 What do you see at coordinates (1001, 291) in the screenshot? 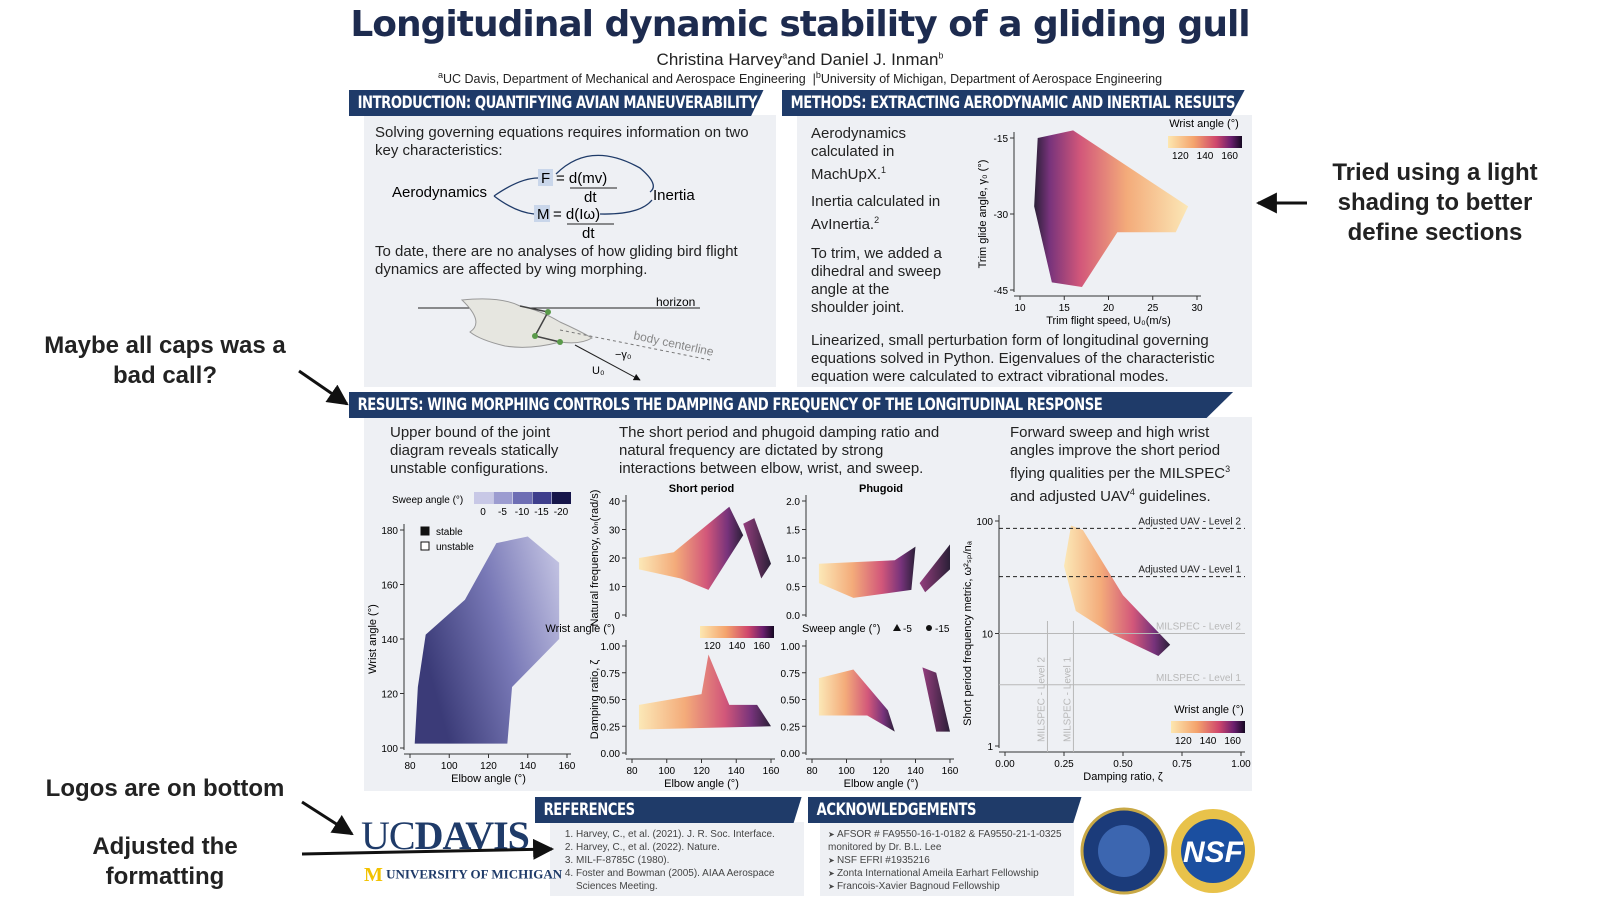
I see `y-tick-label: -45` at bounding box center [1001, 291].